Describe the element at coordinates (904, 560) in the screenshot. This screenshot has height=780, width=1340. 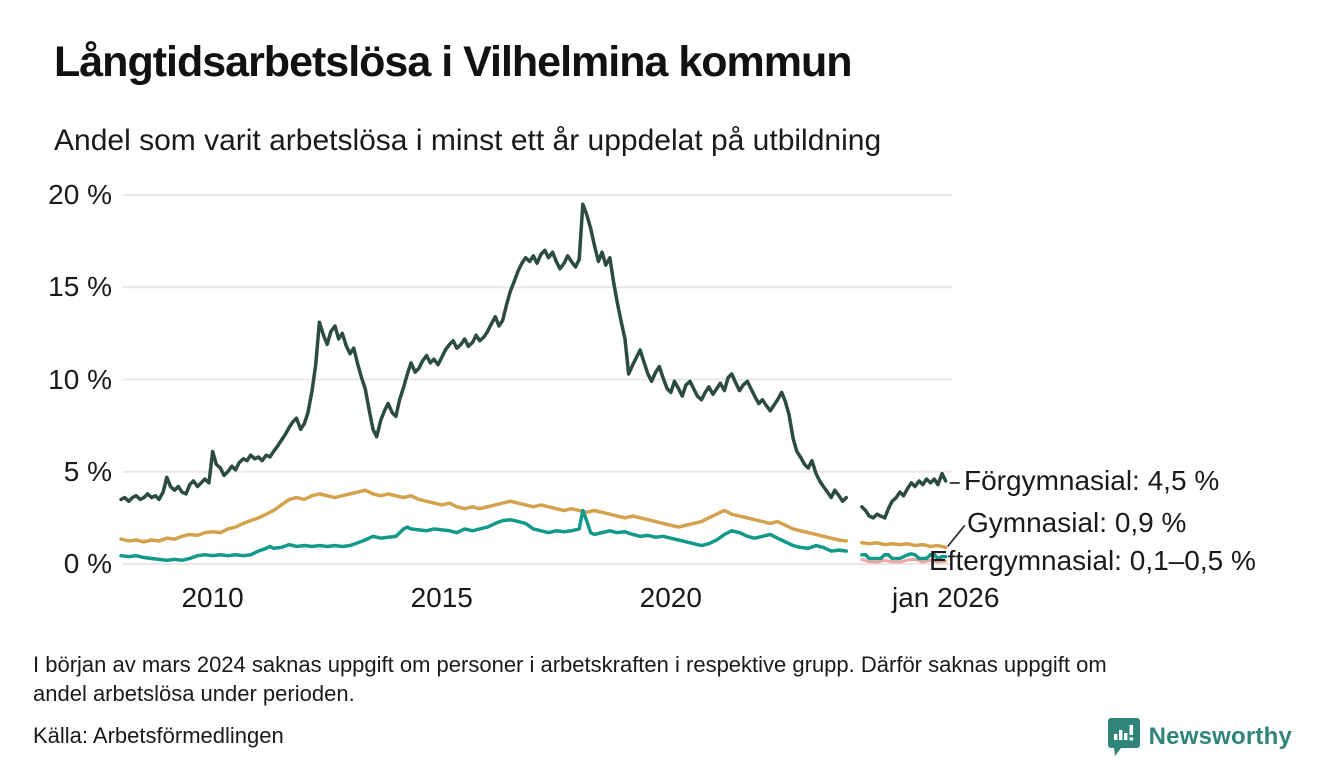
I see `series-line-eftergymnasial-lower-bound` at that location.